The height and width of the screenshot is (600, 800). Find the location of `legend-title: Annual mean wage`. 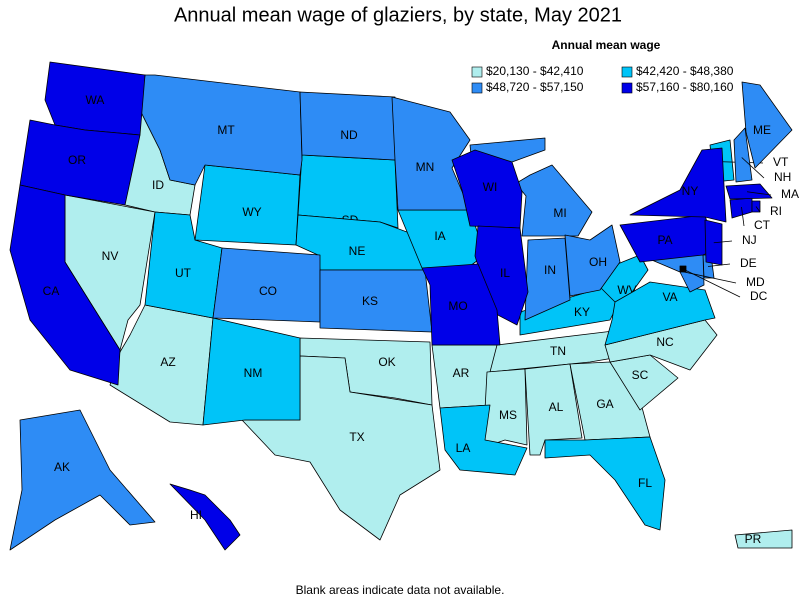

legend-title: Annual mean wage is located at coordinates (606, 45).